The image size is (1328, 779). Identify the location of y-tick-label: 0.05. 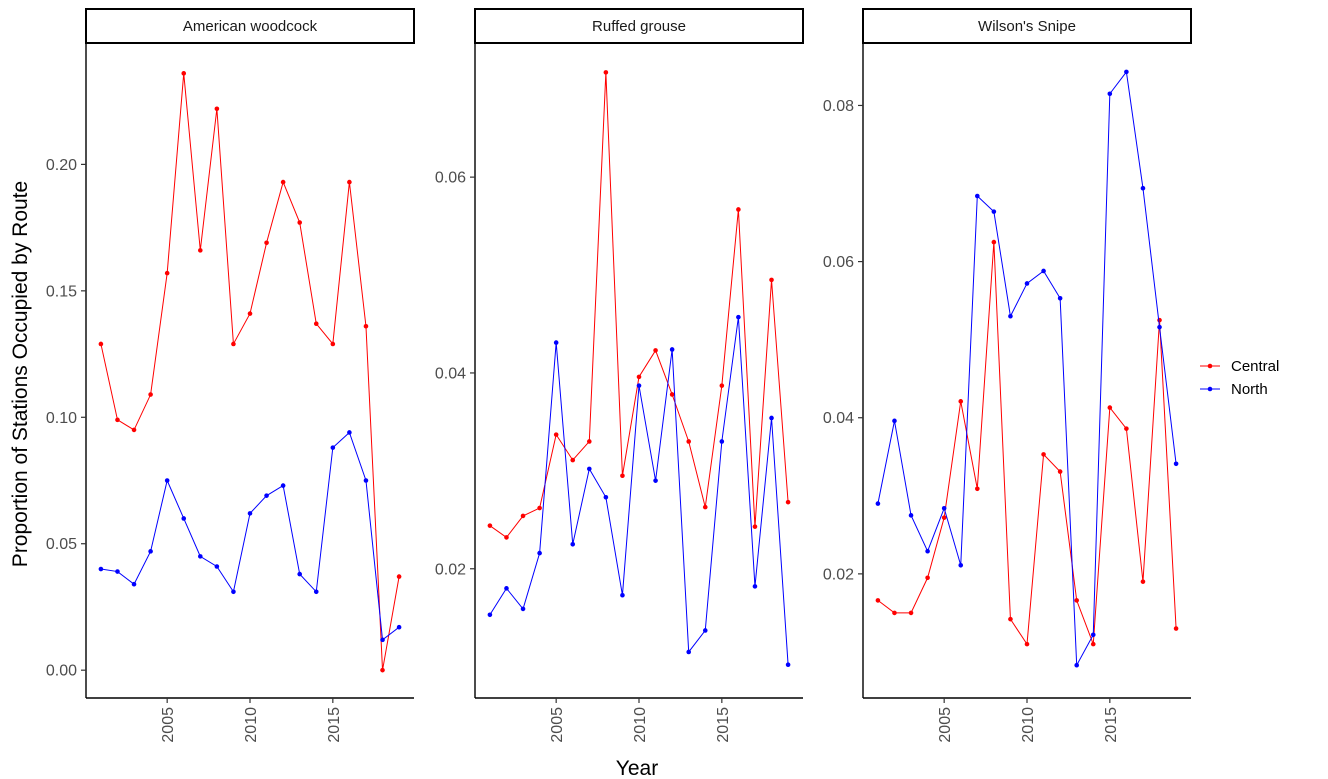
(61, 544).